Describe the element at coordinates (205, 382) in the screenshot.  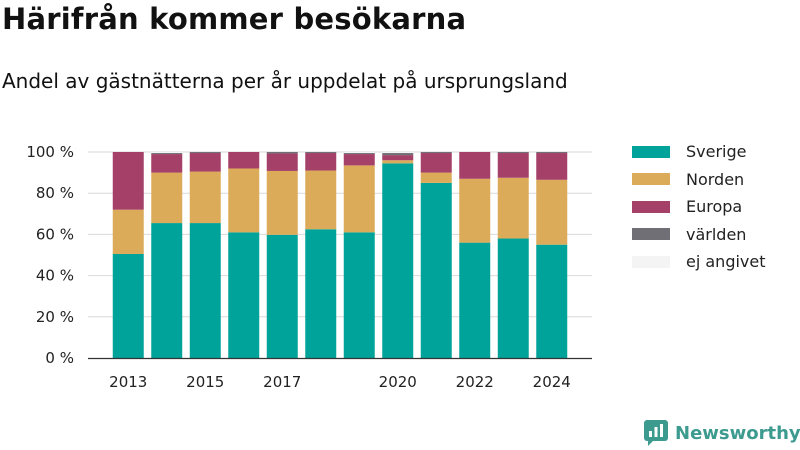
I see `x-tick-label: 2015` at that location.